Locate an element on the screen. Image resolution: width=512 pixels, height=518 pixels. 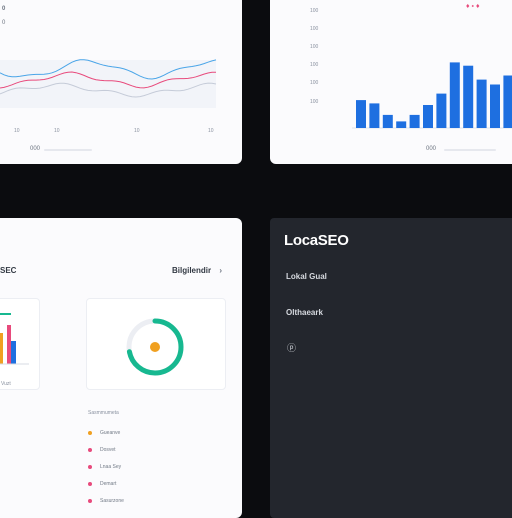
bar-chart is located at coordinates (432, 95).